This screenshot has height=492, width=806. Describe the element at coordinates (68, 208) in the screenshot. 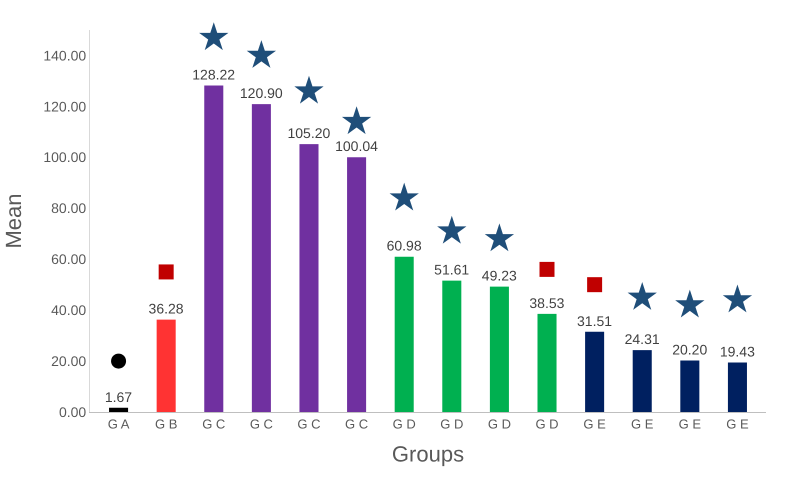

I see `y-tick-label: 80.00` at that location.